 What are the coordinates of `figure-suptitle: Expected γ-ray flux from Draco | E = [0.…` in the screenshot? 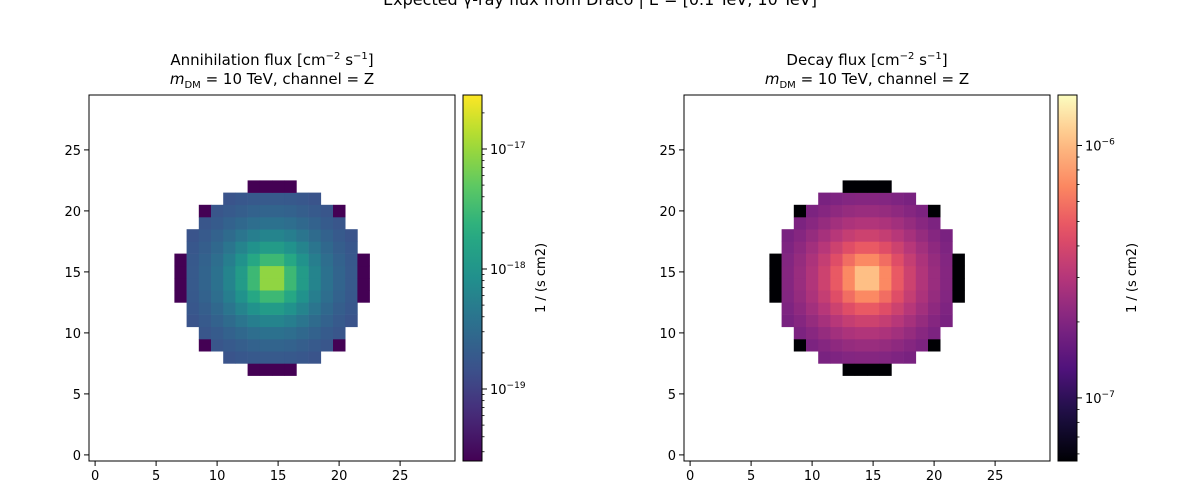 It's located at (600, 4).